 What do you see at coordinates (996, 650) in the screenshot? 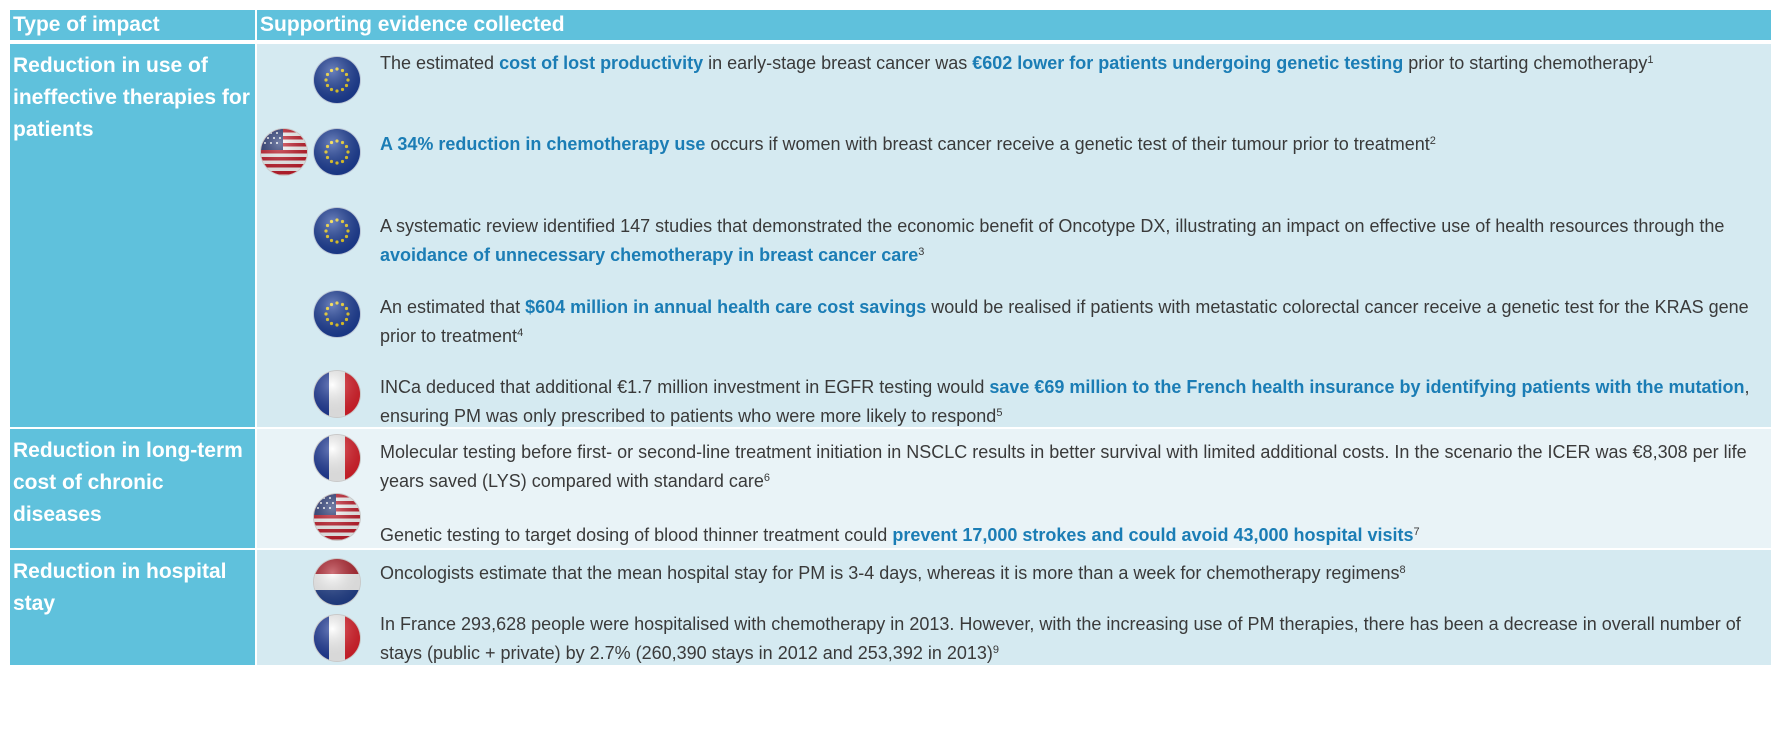
I see `reference: 9` at bounding box center [996, 650].